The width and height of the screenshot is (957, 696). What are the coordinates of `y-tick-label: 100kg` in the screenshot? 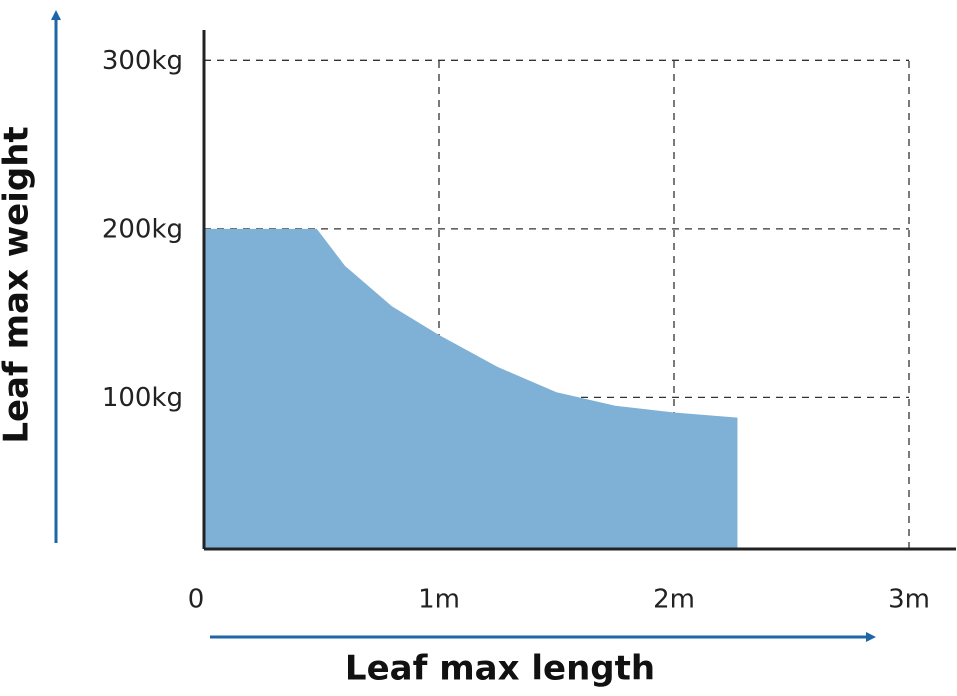 It's located at (142, 398).